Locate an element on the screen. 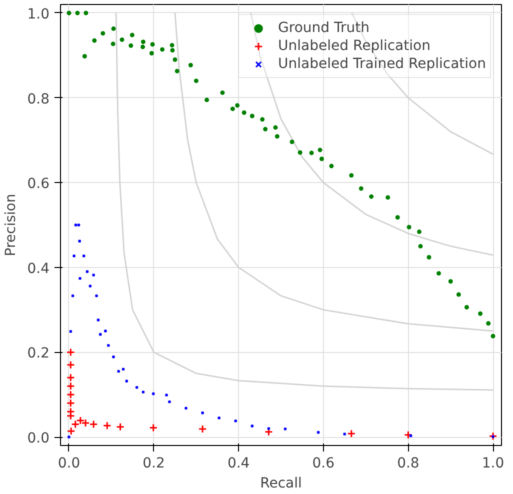 The image size is (513, 494). y-tick-label: 0.2 is located at coordinates (38, 354).